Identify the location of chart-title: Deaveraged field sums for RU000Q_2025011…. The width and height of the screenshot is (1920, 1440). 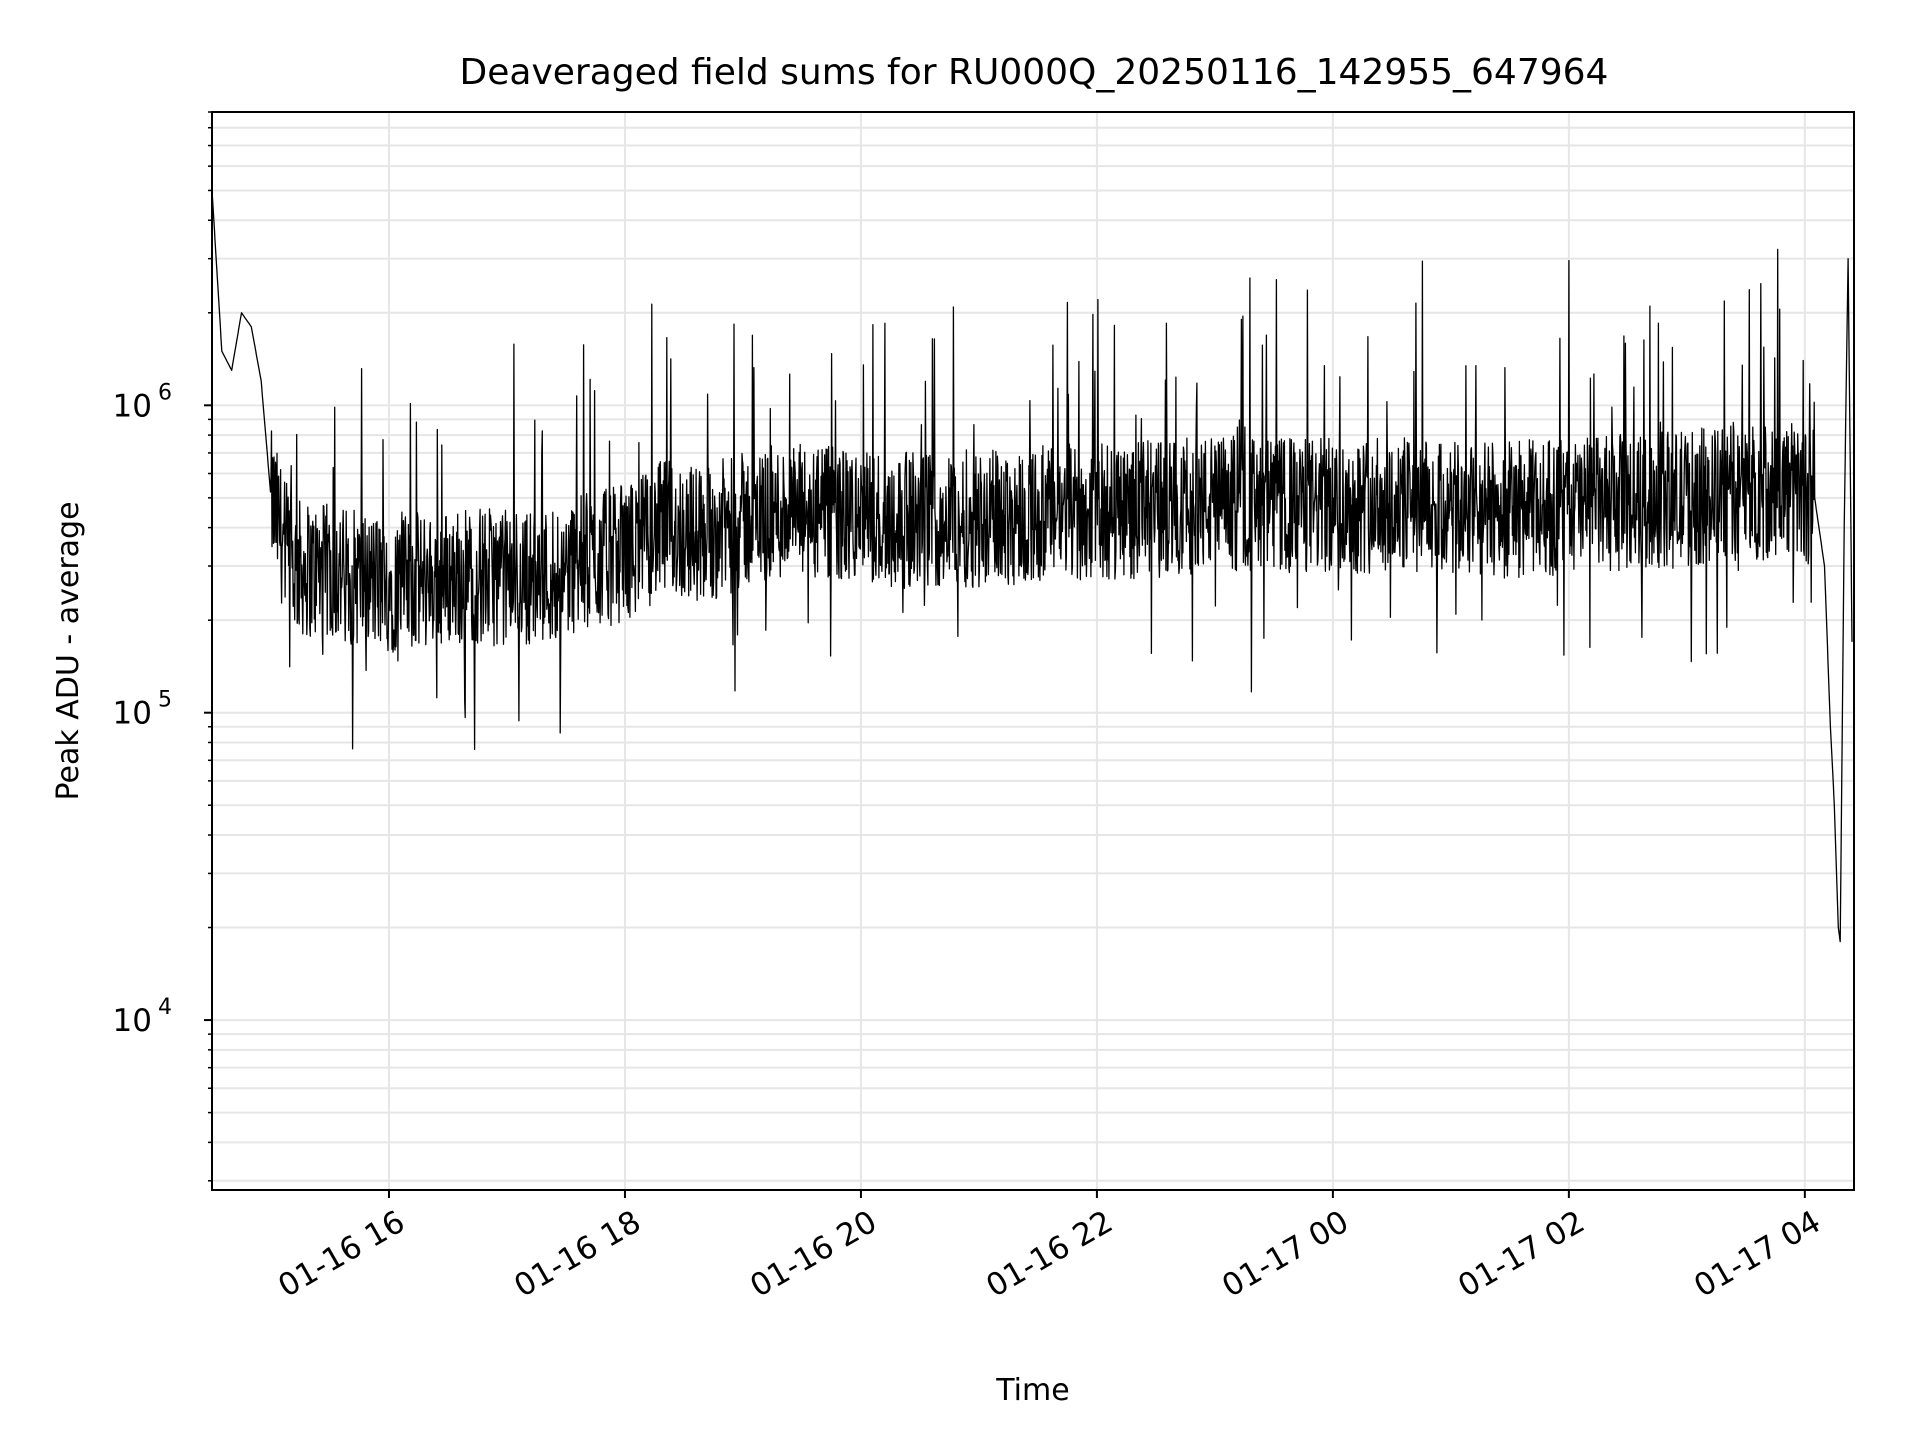
(1034, 72).